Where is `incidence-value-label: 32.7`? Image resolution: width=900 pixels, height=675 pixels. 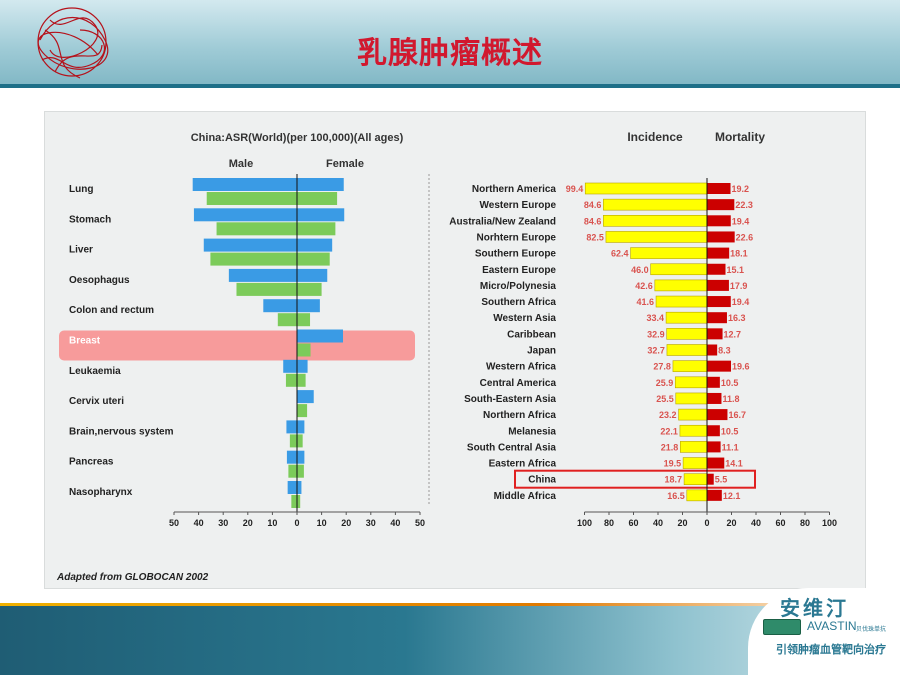
incidence-value-label: 32.7 is located at coordinates (656, 351).